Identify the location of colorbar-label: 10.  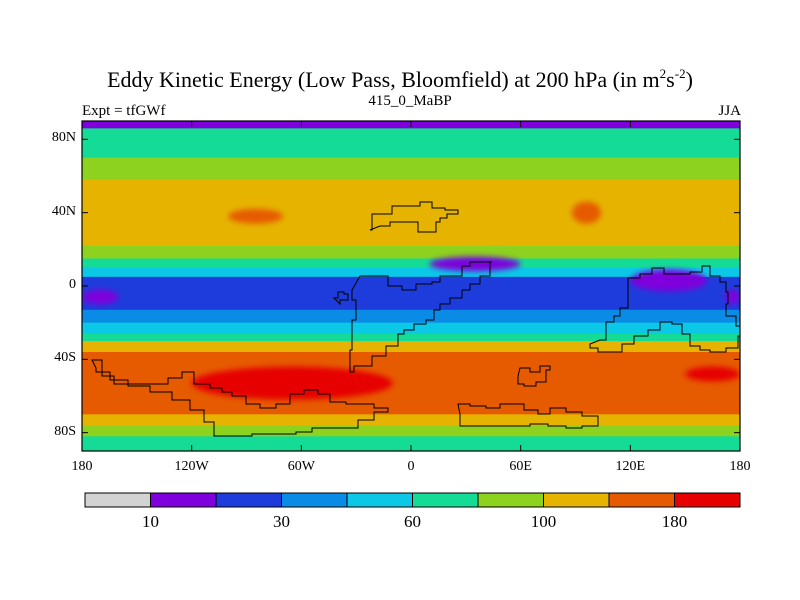
(150, 521).